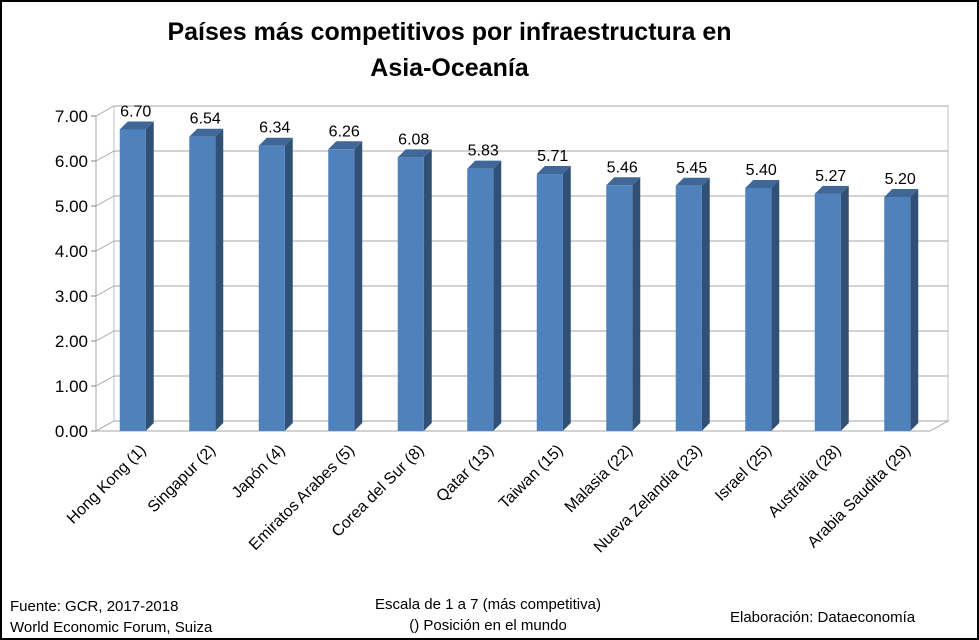 This screenshot has height=640, width=979. What do you see at coordinates (691, 168) in the screenshot?
I see `bar-value-label: 5.45` at bounding box center [691, 168].